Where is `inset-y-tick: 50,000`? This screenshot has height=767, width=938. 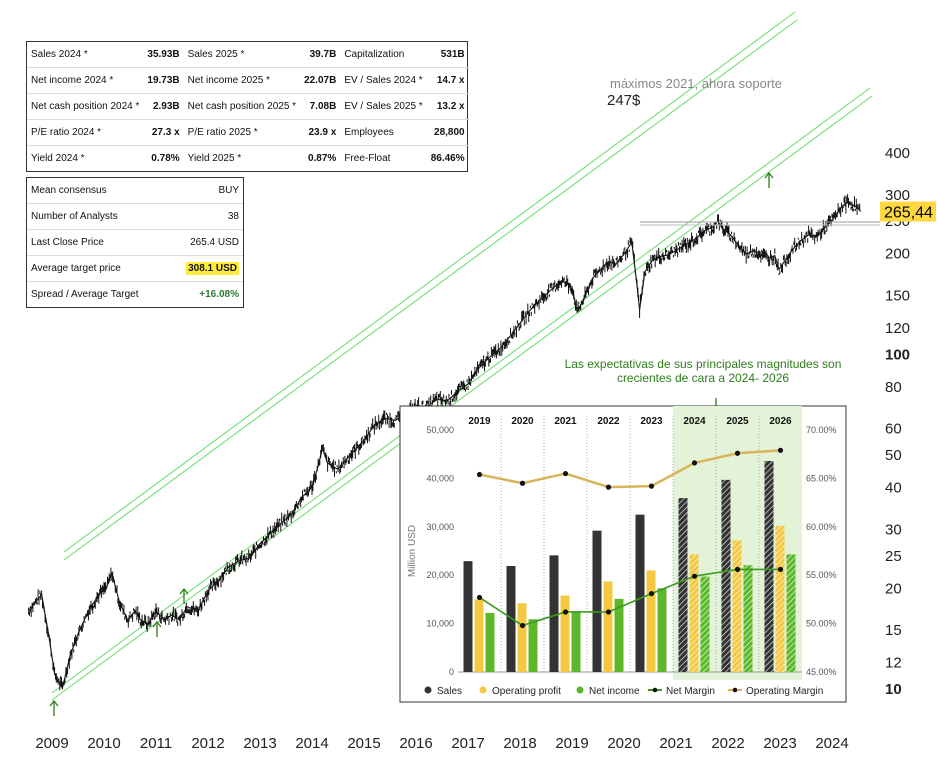
inset-y-tick: 50,000 is located at coordinates (440, 430).